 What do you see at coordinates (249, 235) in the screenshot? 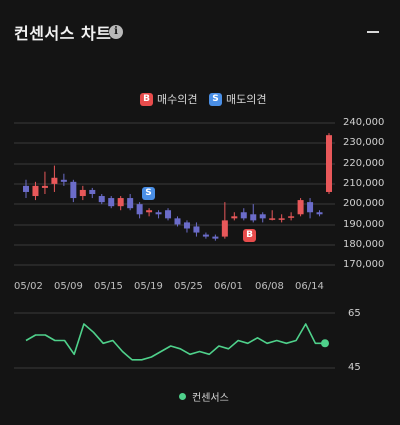
I see `buy-signal-marker: B` at bounding box center [249, 235].